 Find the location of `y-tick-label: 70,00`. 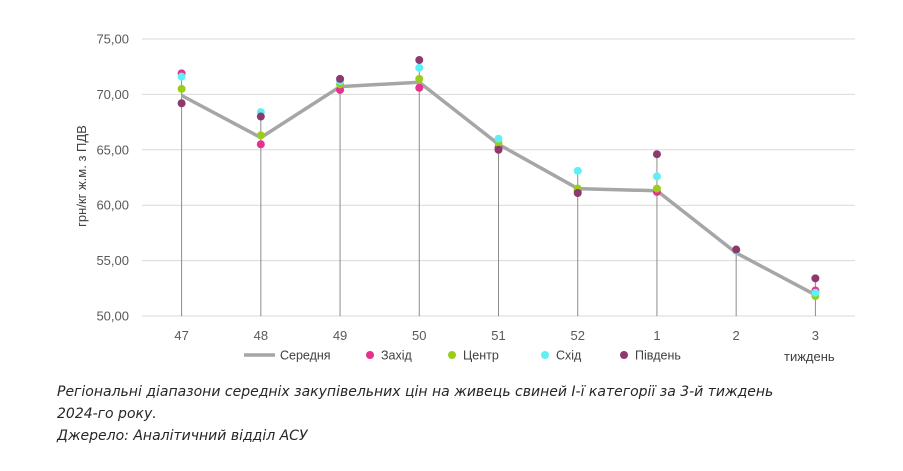

y-tick-label: 70,00 is located at coordinates (112, 94).